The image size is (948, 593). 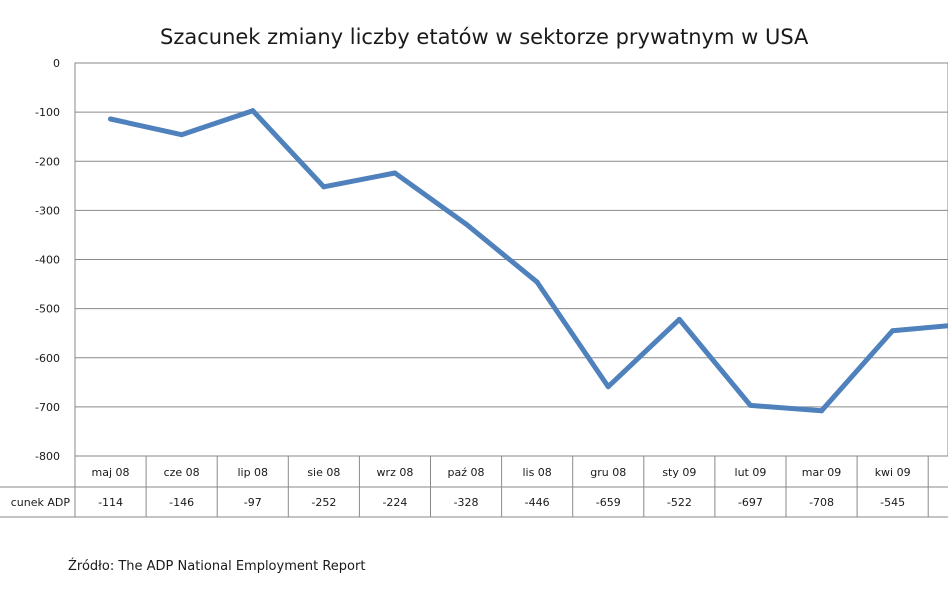 I want to click on x-category-label: kwi 09, so click(x=893, y=472).